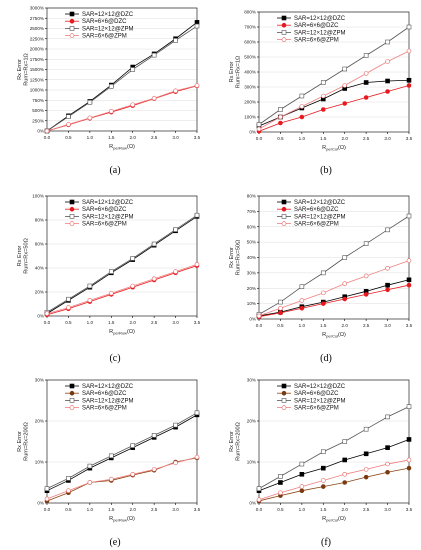 The width and height of the screenshot is (421, 550). What do you see at coordinates (235, 441) in the screenshot?
I see `y-axis-label: Rx ErrorRum=Rx=200Ω` at bounding box center [235, 441].